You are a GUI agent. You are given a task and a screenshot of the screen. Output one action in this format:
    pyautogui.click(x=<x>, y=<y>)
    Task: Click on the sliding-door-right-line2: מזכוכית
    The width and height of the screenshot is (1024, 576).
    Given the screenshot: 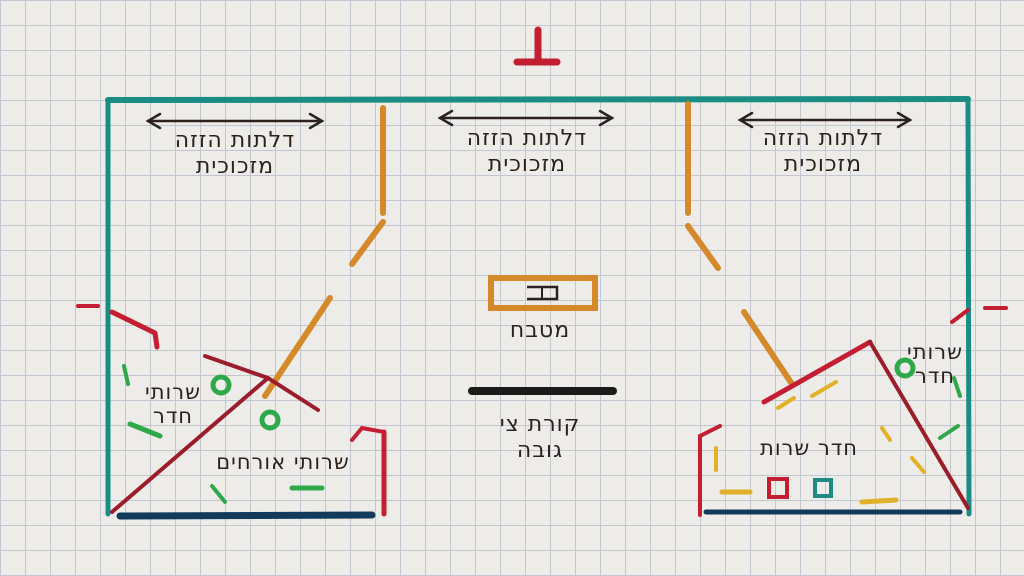 What is the action you would take?
    pyautogui.click(x=823, y=164)
    